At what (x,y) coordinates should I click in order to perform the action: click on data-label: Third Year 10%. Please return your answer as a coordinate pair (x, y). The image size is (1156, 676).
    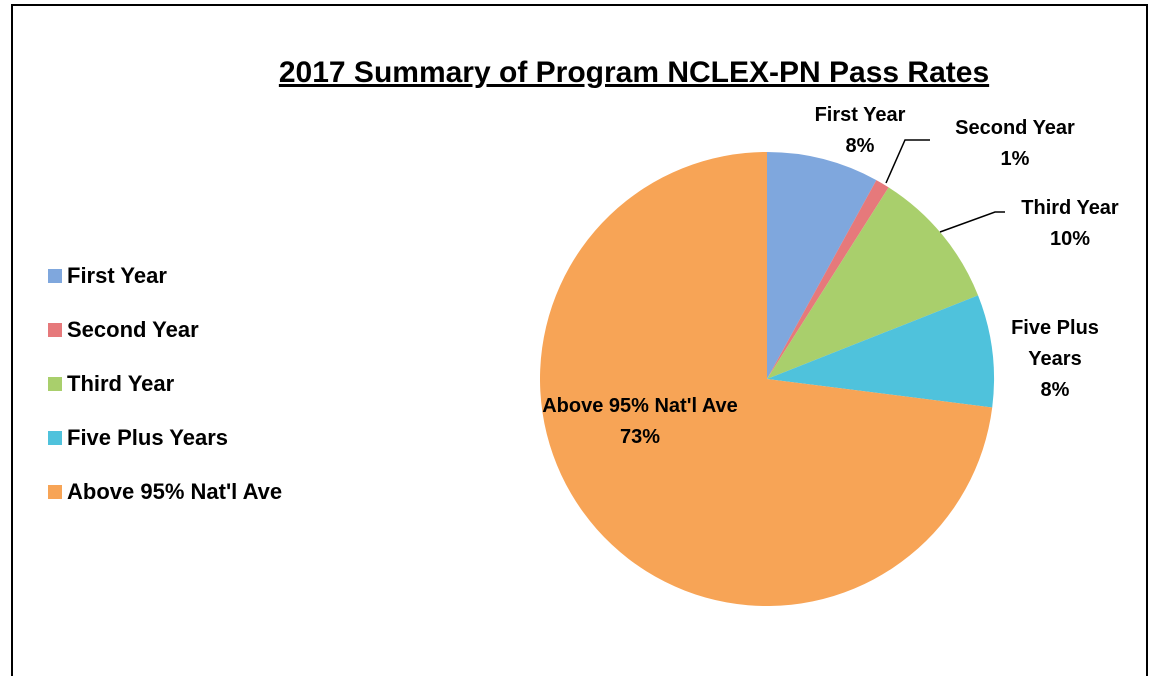
    Looking at the image, I should click on (1070, 224).